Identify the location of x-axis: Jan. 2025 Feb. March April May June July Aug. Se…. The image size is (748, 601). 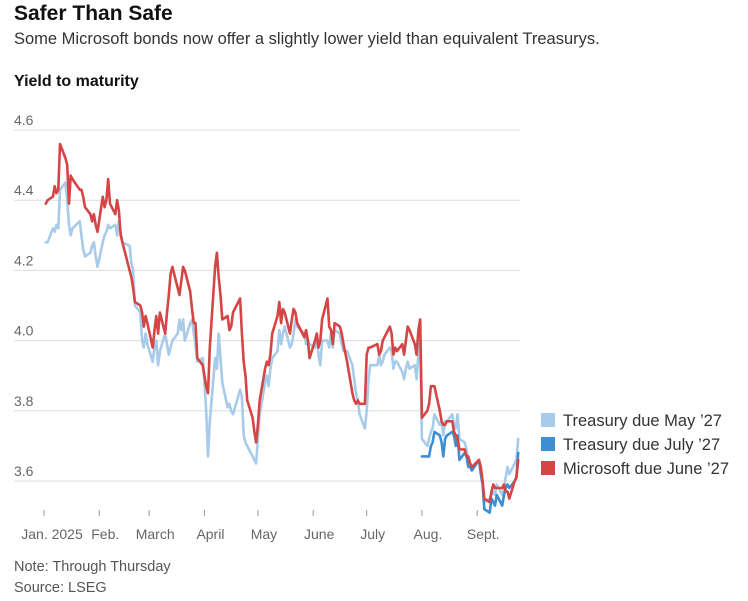
(260, 526).